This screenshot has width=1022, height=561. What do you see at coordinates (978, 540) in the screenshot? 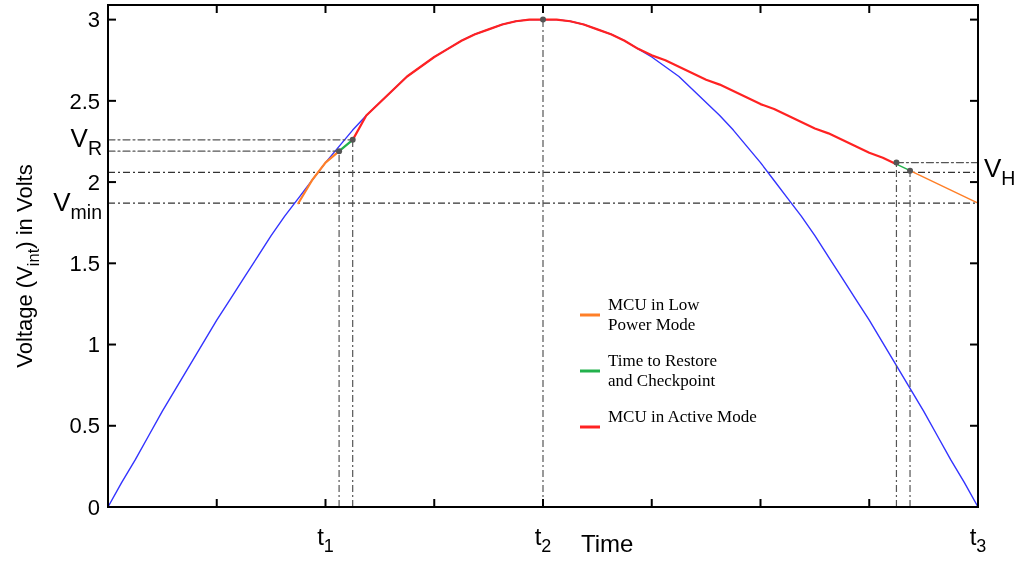
I see `x-tick-label: t$_{3}$` at bounding box center [978, 540].